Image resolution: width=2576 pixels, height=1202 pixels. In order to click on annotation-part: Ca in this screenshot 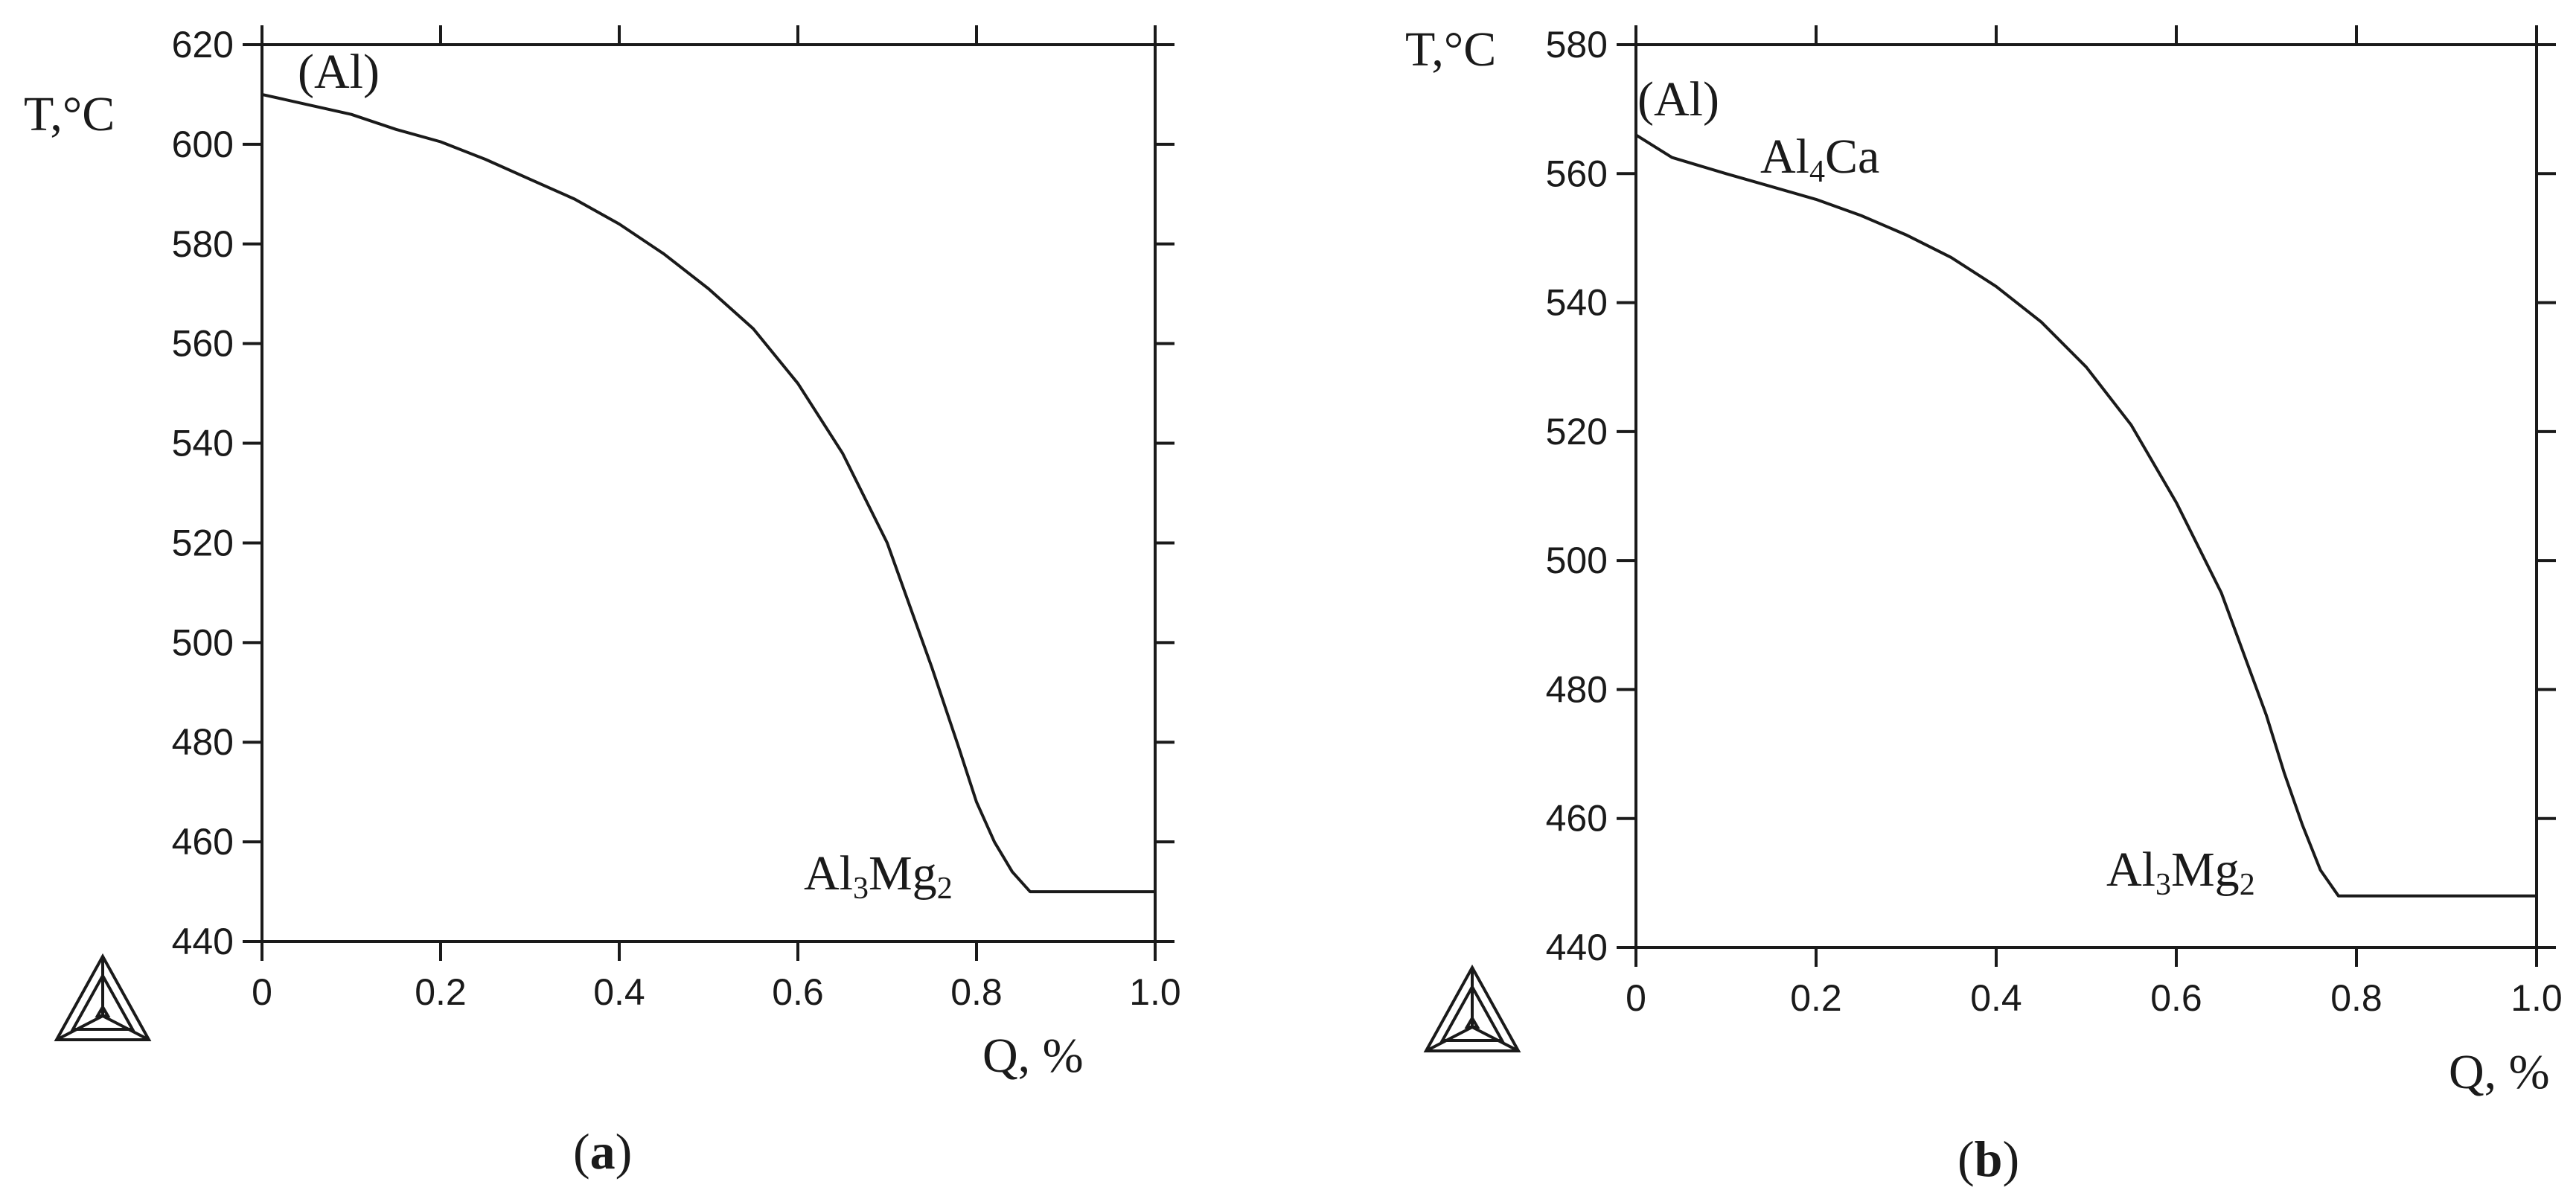, I will do `click(1852, 157)`.